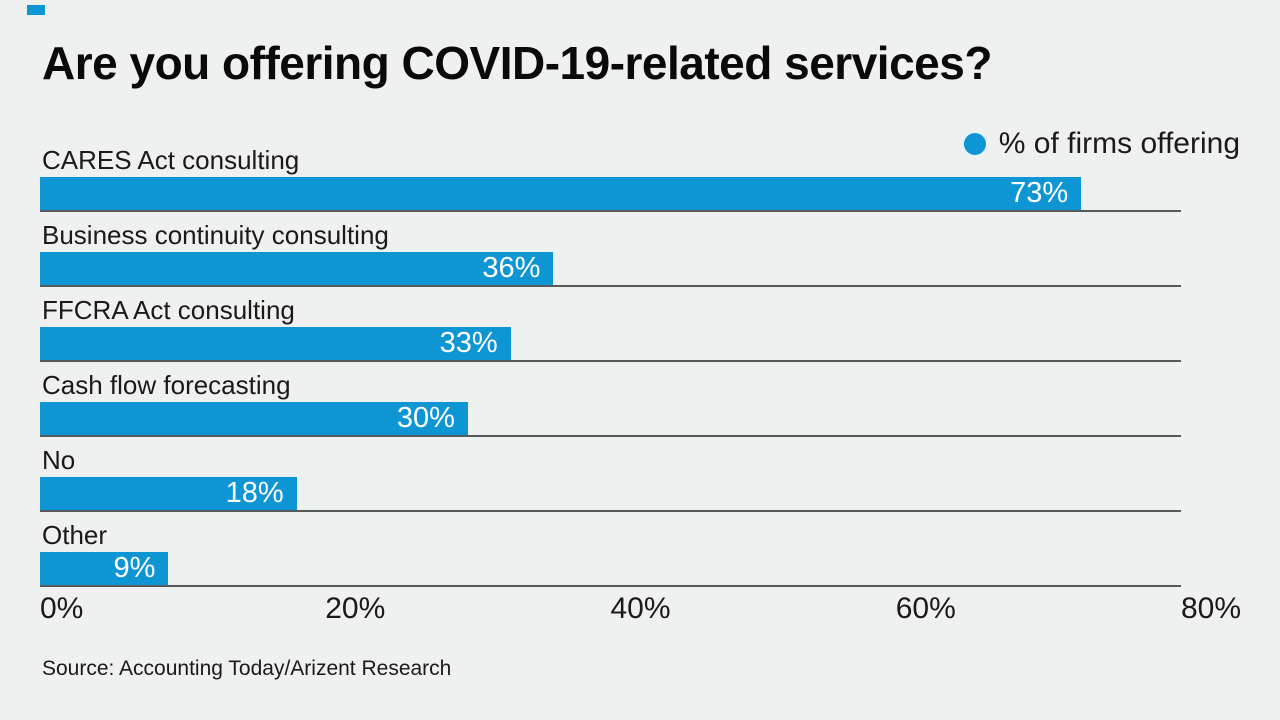 The height and width of the screenshot is (720, 1280). What do you see at coordinates (925, 608) in the screenshot?
I see `x-axis-tick: 60%` at bounding box center [925, 608].